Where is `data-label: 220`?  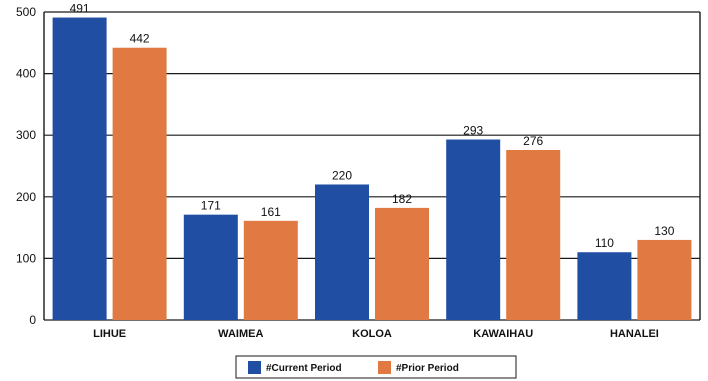
data-label: 220 is located at coordinates (342, 175).